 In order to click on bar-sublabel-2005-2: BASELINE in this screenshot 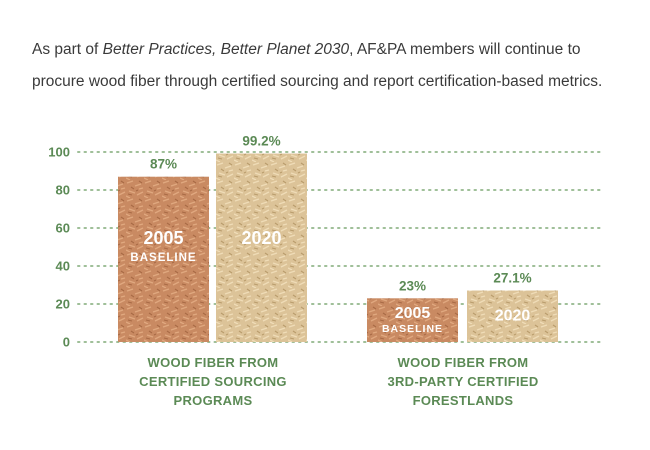, I will do `click(412, 329)`.